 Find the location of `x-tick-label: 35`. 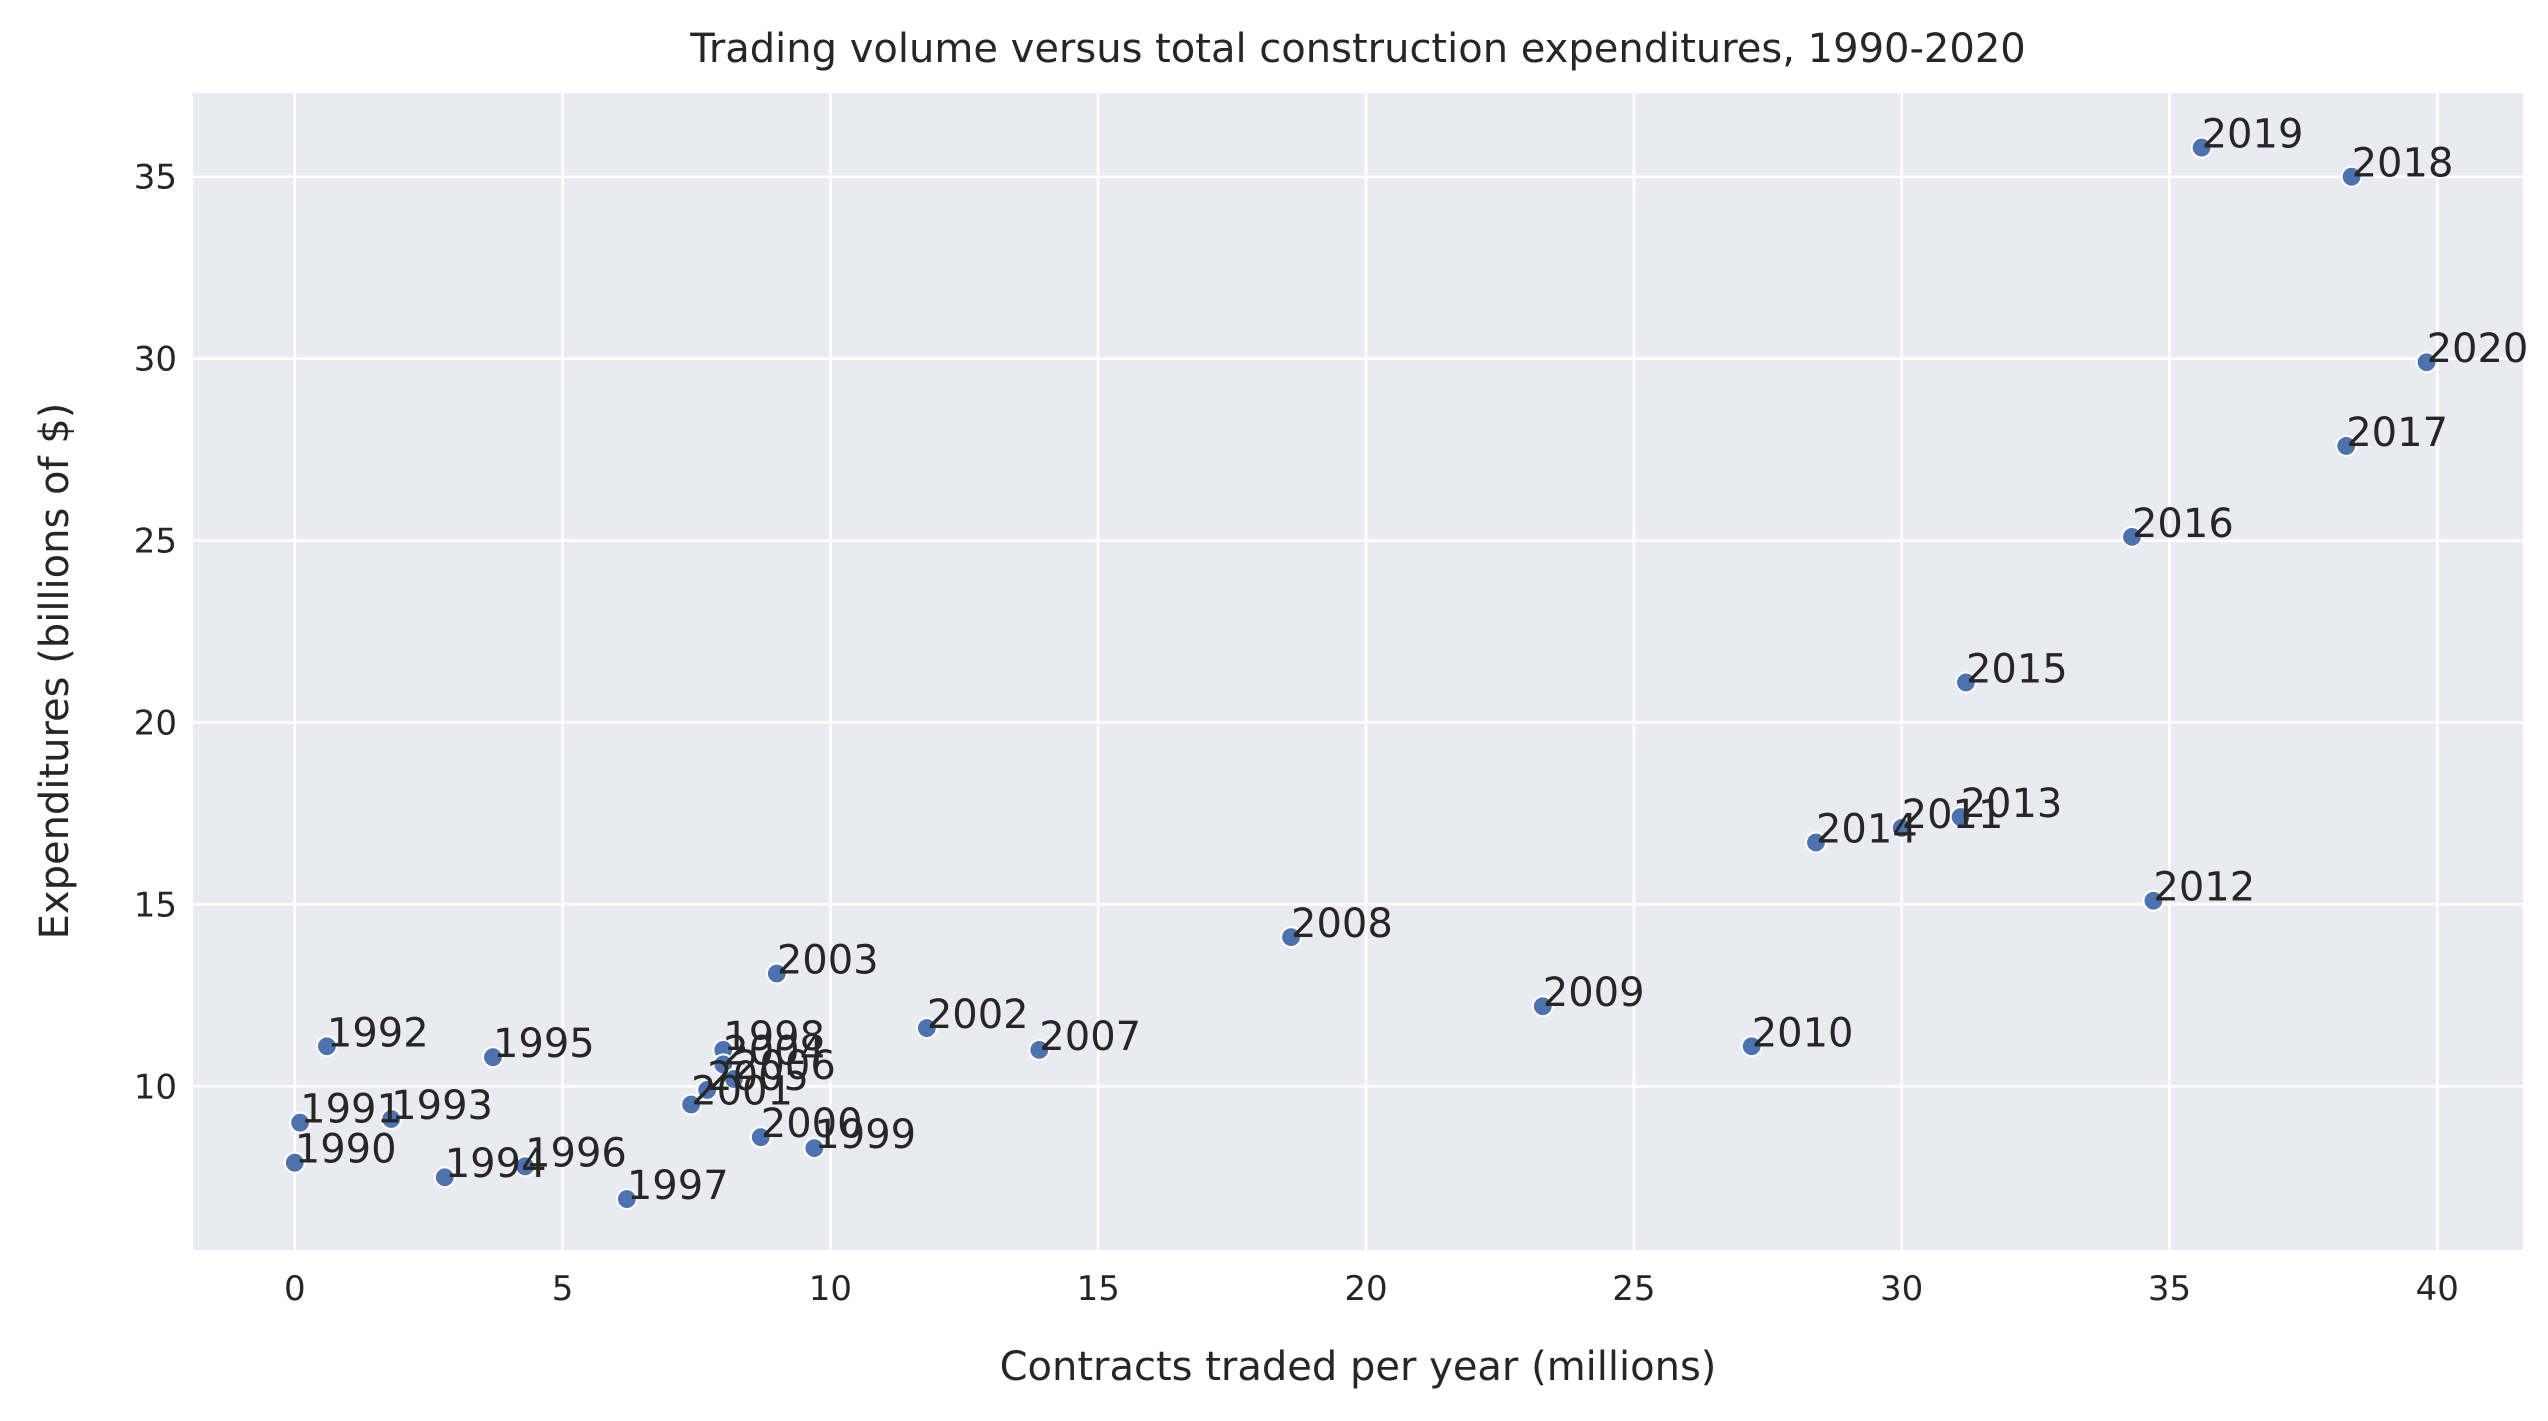

x-tick-label: 35 is located at coordinates (2169, 1289).